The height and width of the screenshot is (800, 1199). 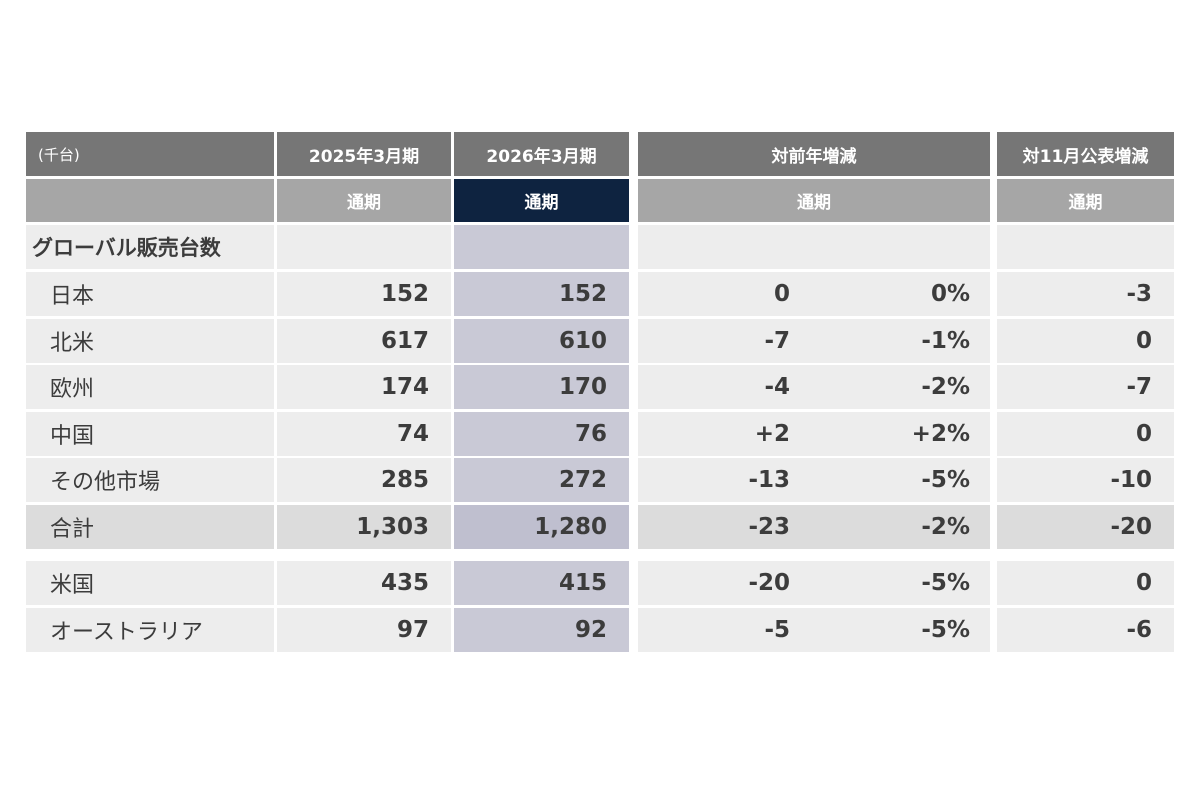 I want to click on cell-yoy-group: -20 -5%, so click(x=814, y=583).